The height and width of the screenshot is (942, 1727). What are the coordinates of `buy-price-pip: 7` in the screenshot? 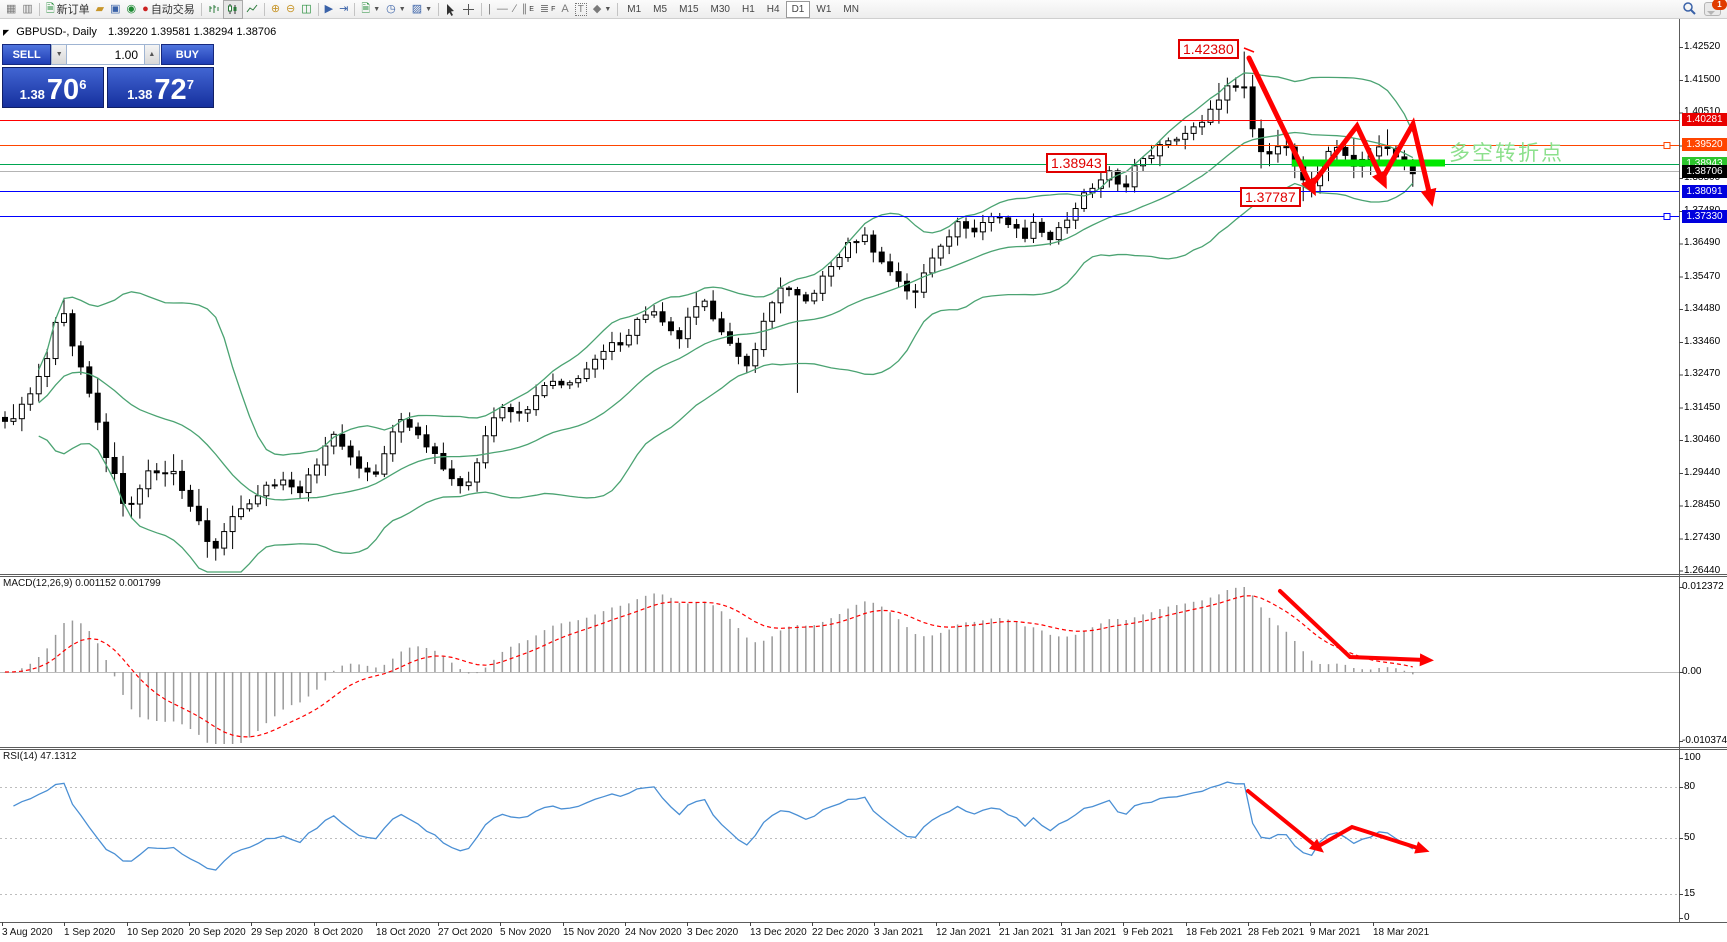 It's located at (190, 84).